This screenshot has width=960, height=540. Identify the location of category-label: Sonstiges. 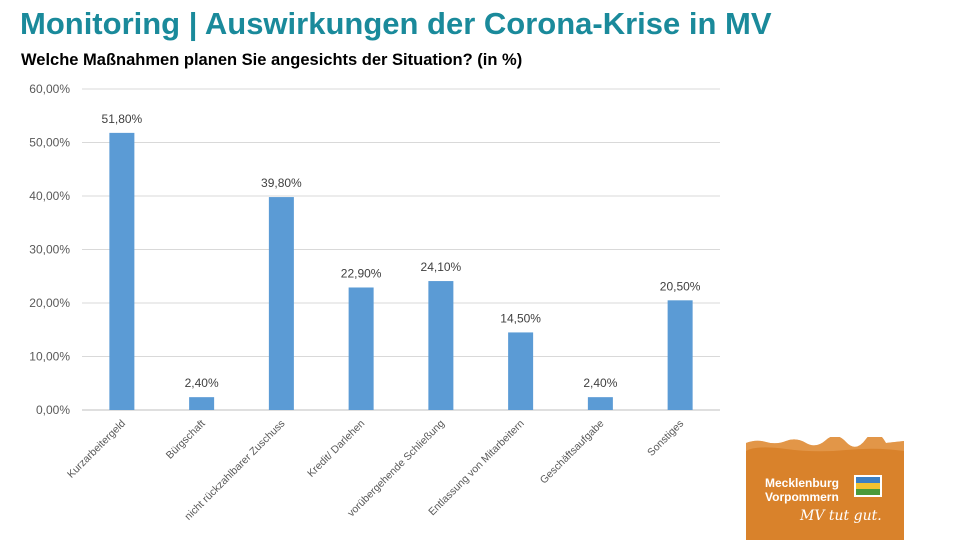
(665, 438).